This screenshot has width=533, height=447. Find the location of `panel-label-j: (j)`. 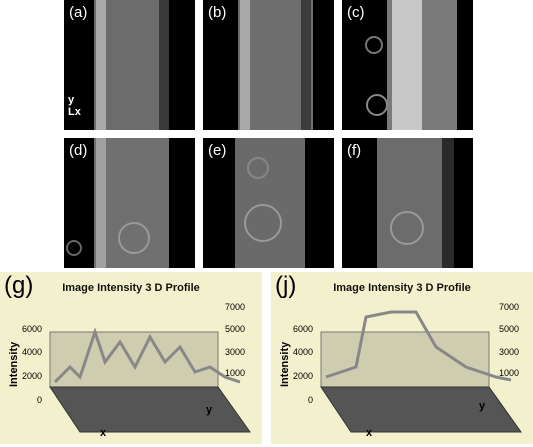

panel-label-j: (j) is located at coordinates (286, 285).